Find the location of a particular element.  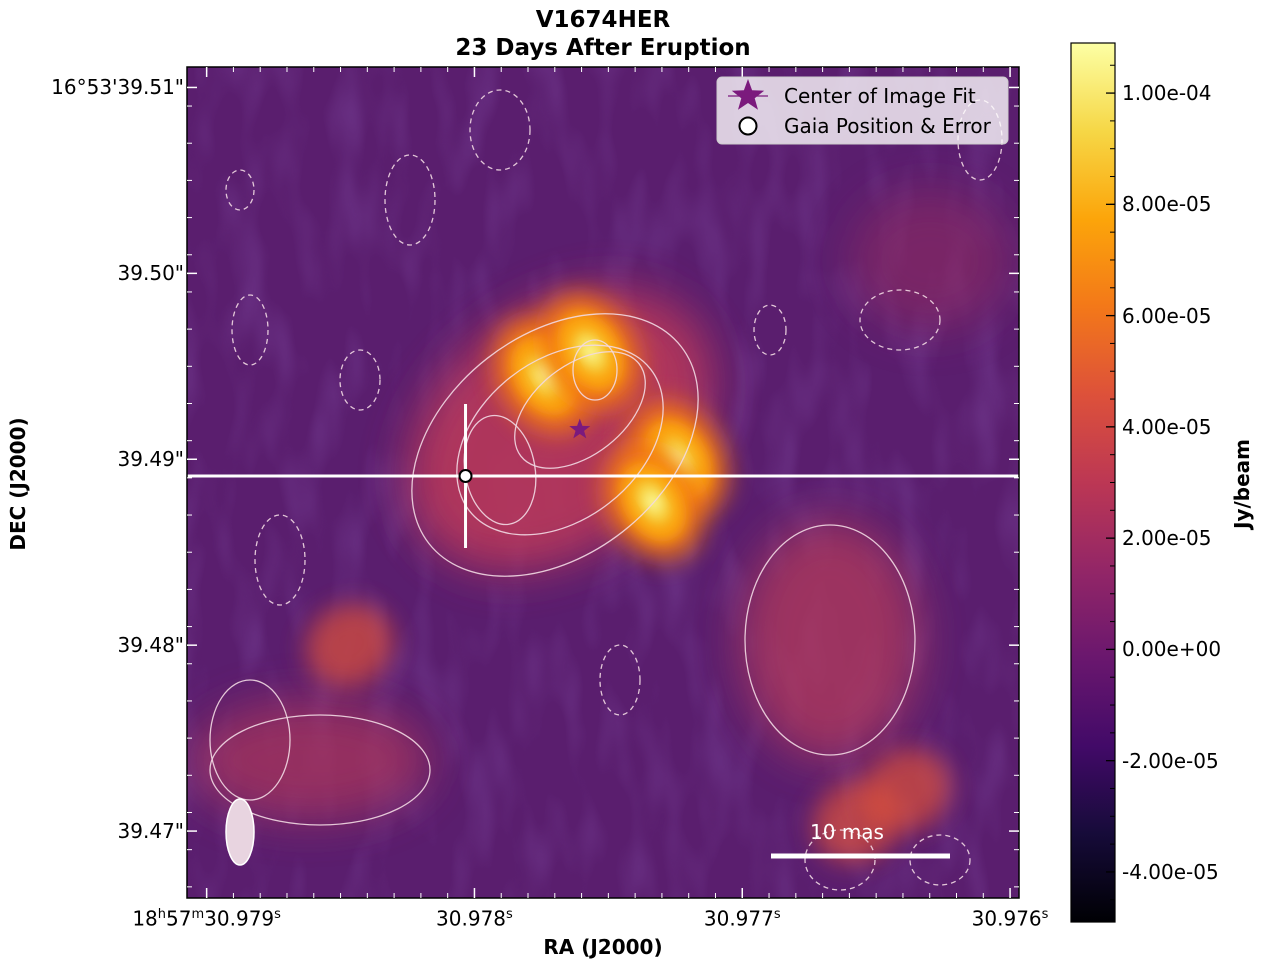

beam-ellipse is located at coordinates (240, 832).